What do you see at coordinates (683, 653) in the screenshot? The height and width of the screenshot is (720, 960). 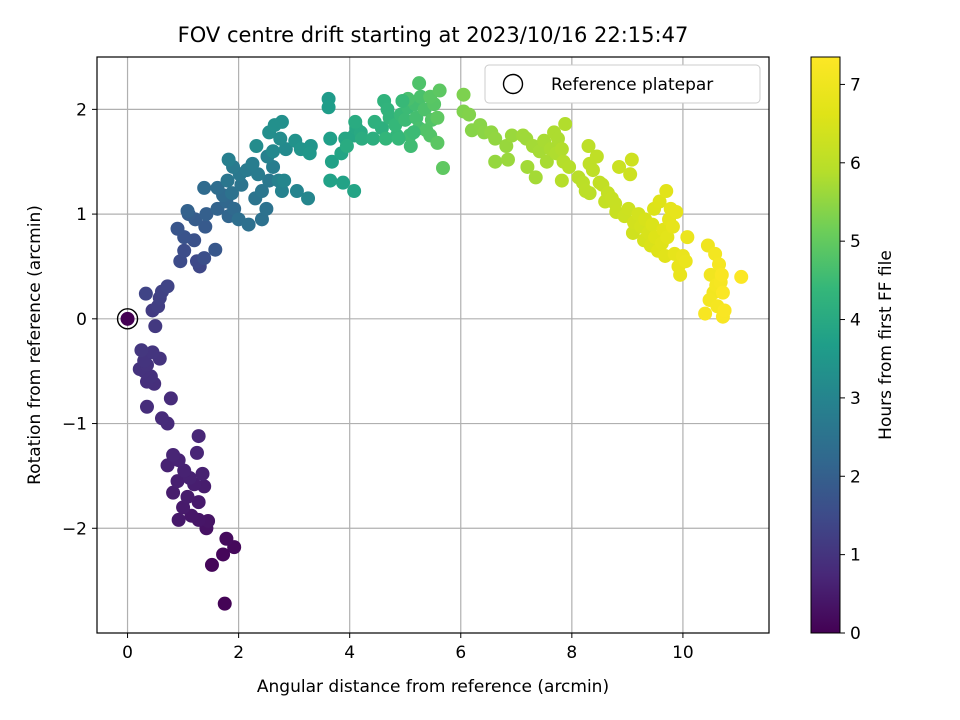 I see `x-tick-label: 10` at bounding box center [683, 653].